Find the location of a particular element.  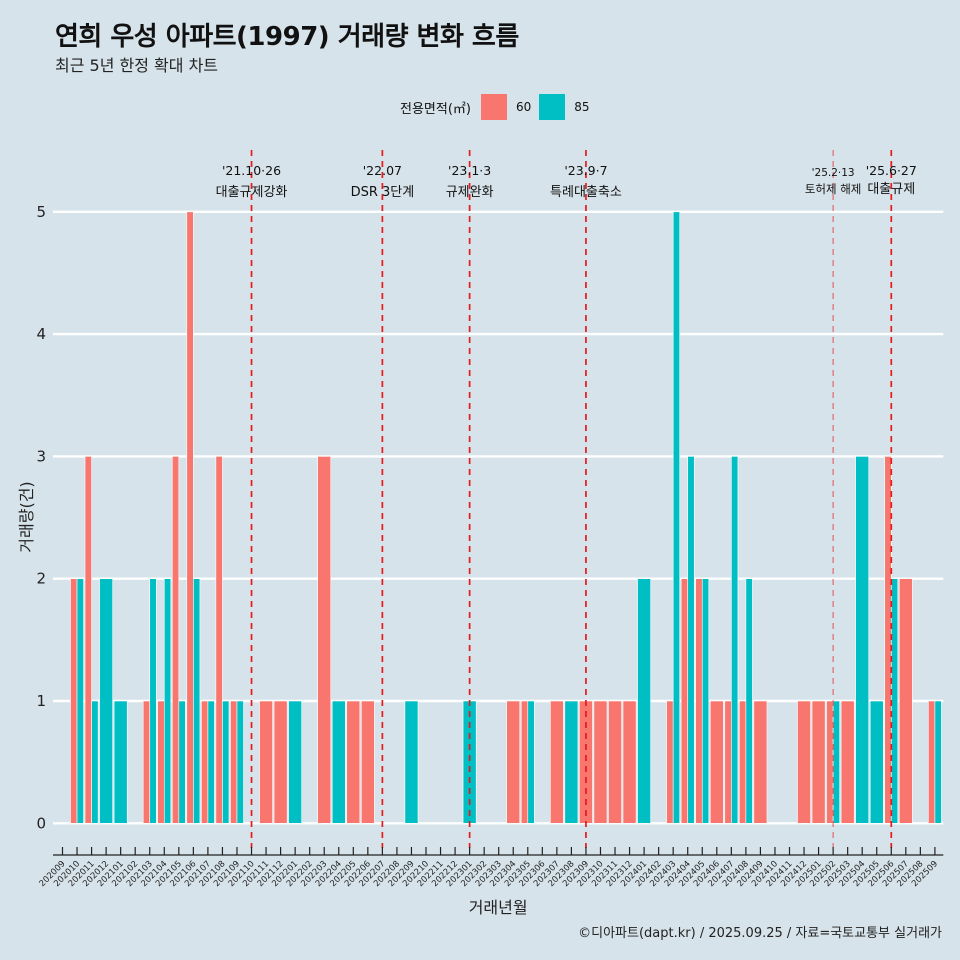

legend-label-85: 85 is located at coordinates (582, 107).